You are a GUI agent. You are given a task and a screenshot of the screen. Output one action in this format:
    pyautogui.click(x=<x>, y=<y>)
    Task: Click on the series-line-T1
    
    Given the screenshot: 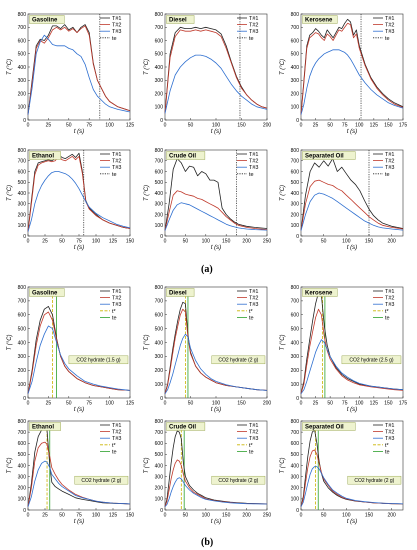 What is the action you would take?
    pyautogui.click(x=216, y=194)
    